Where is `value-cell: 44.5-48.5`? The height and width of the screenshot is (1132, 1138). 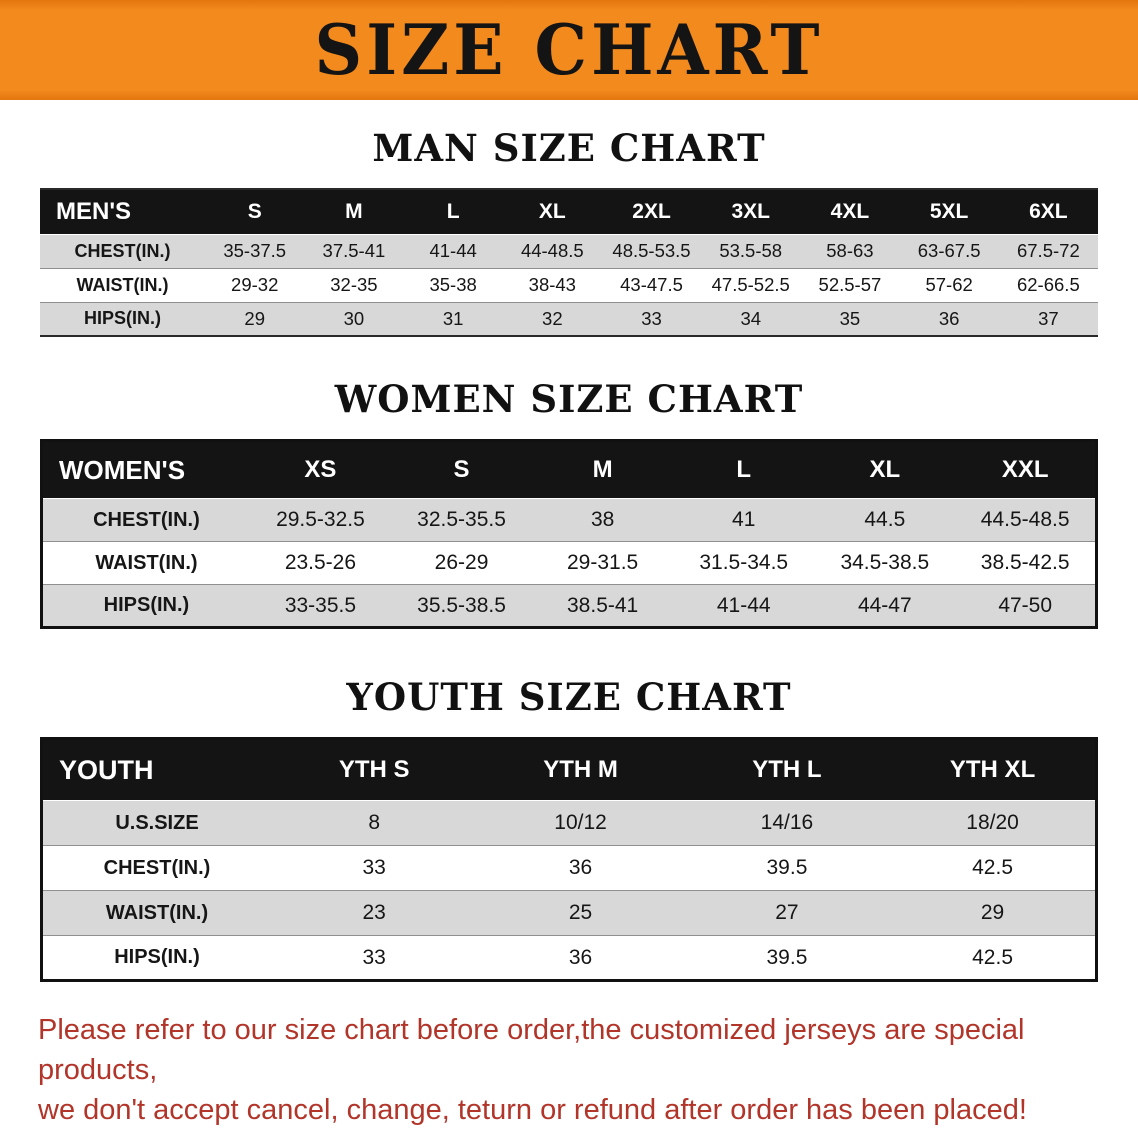 value-cell: 44.5-48.5 is located at coordinates (1025, 519).